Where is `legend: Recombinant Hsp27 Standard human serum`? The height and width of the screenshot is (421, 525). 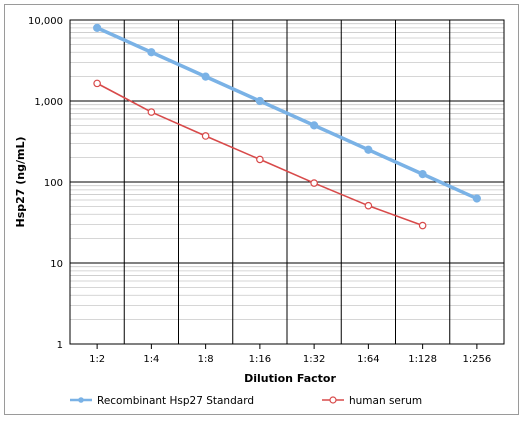
legend: Recombinant Hsp27 Standard human serum is located at coordinates (246, 401).